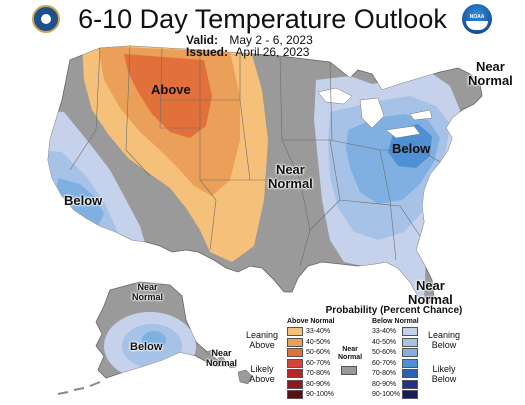 Image resolution: width=525 pixels, height=405 pixels. Describe the element at coordinates (350, 349) in the screenshot. I see `legend-near-line1: Near` at that location.